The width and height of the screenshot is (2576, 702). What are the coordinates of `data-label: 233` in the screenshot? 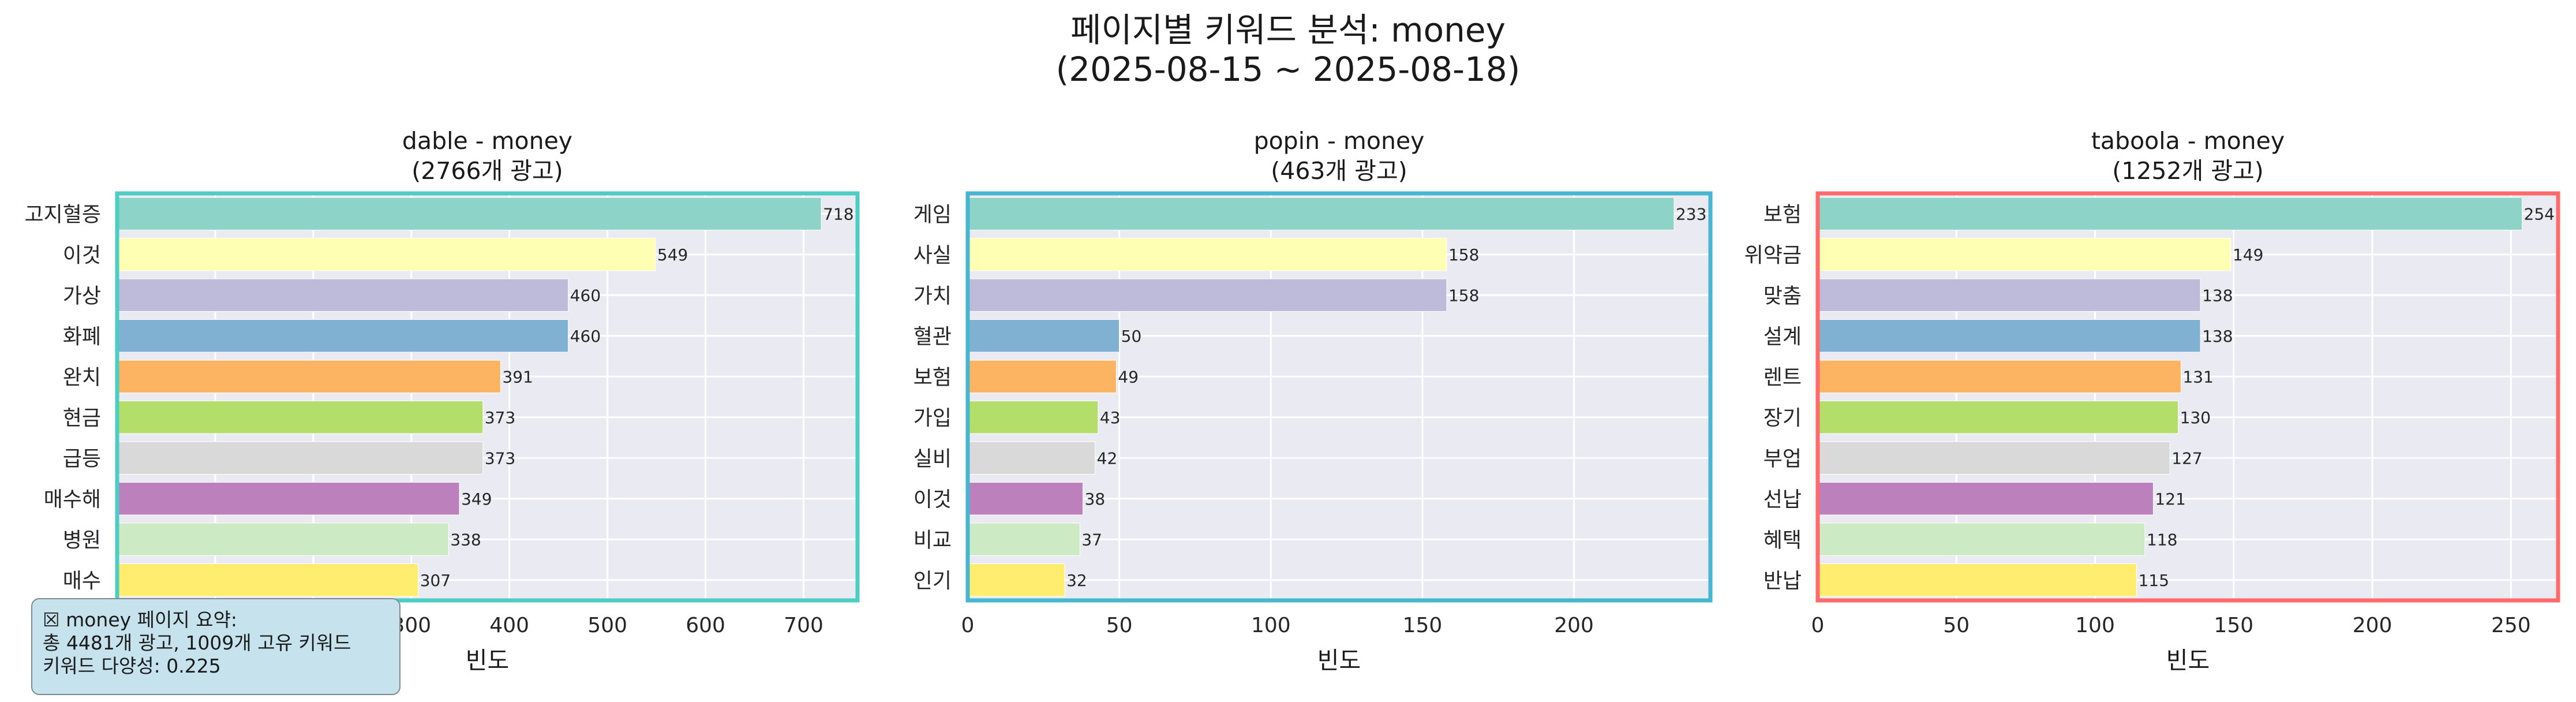 It's located at (1691, 213).